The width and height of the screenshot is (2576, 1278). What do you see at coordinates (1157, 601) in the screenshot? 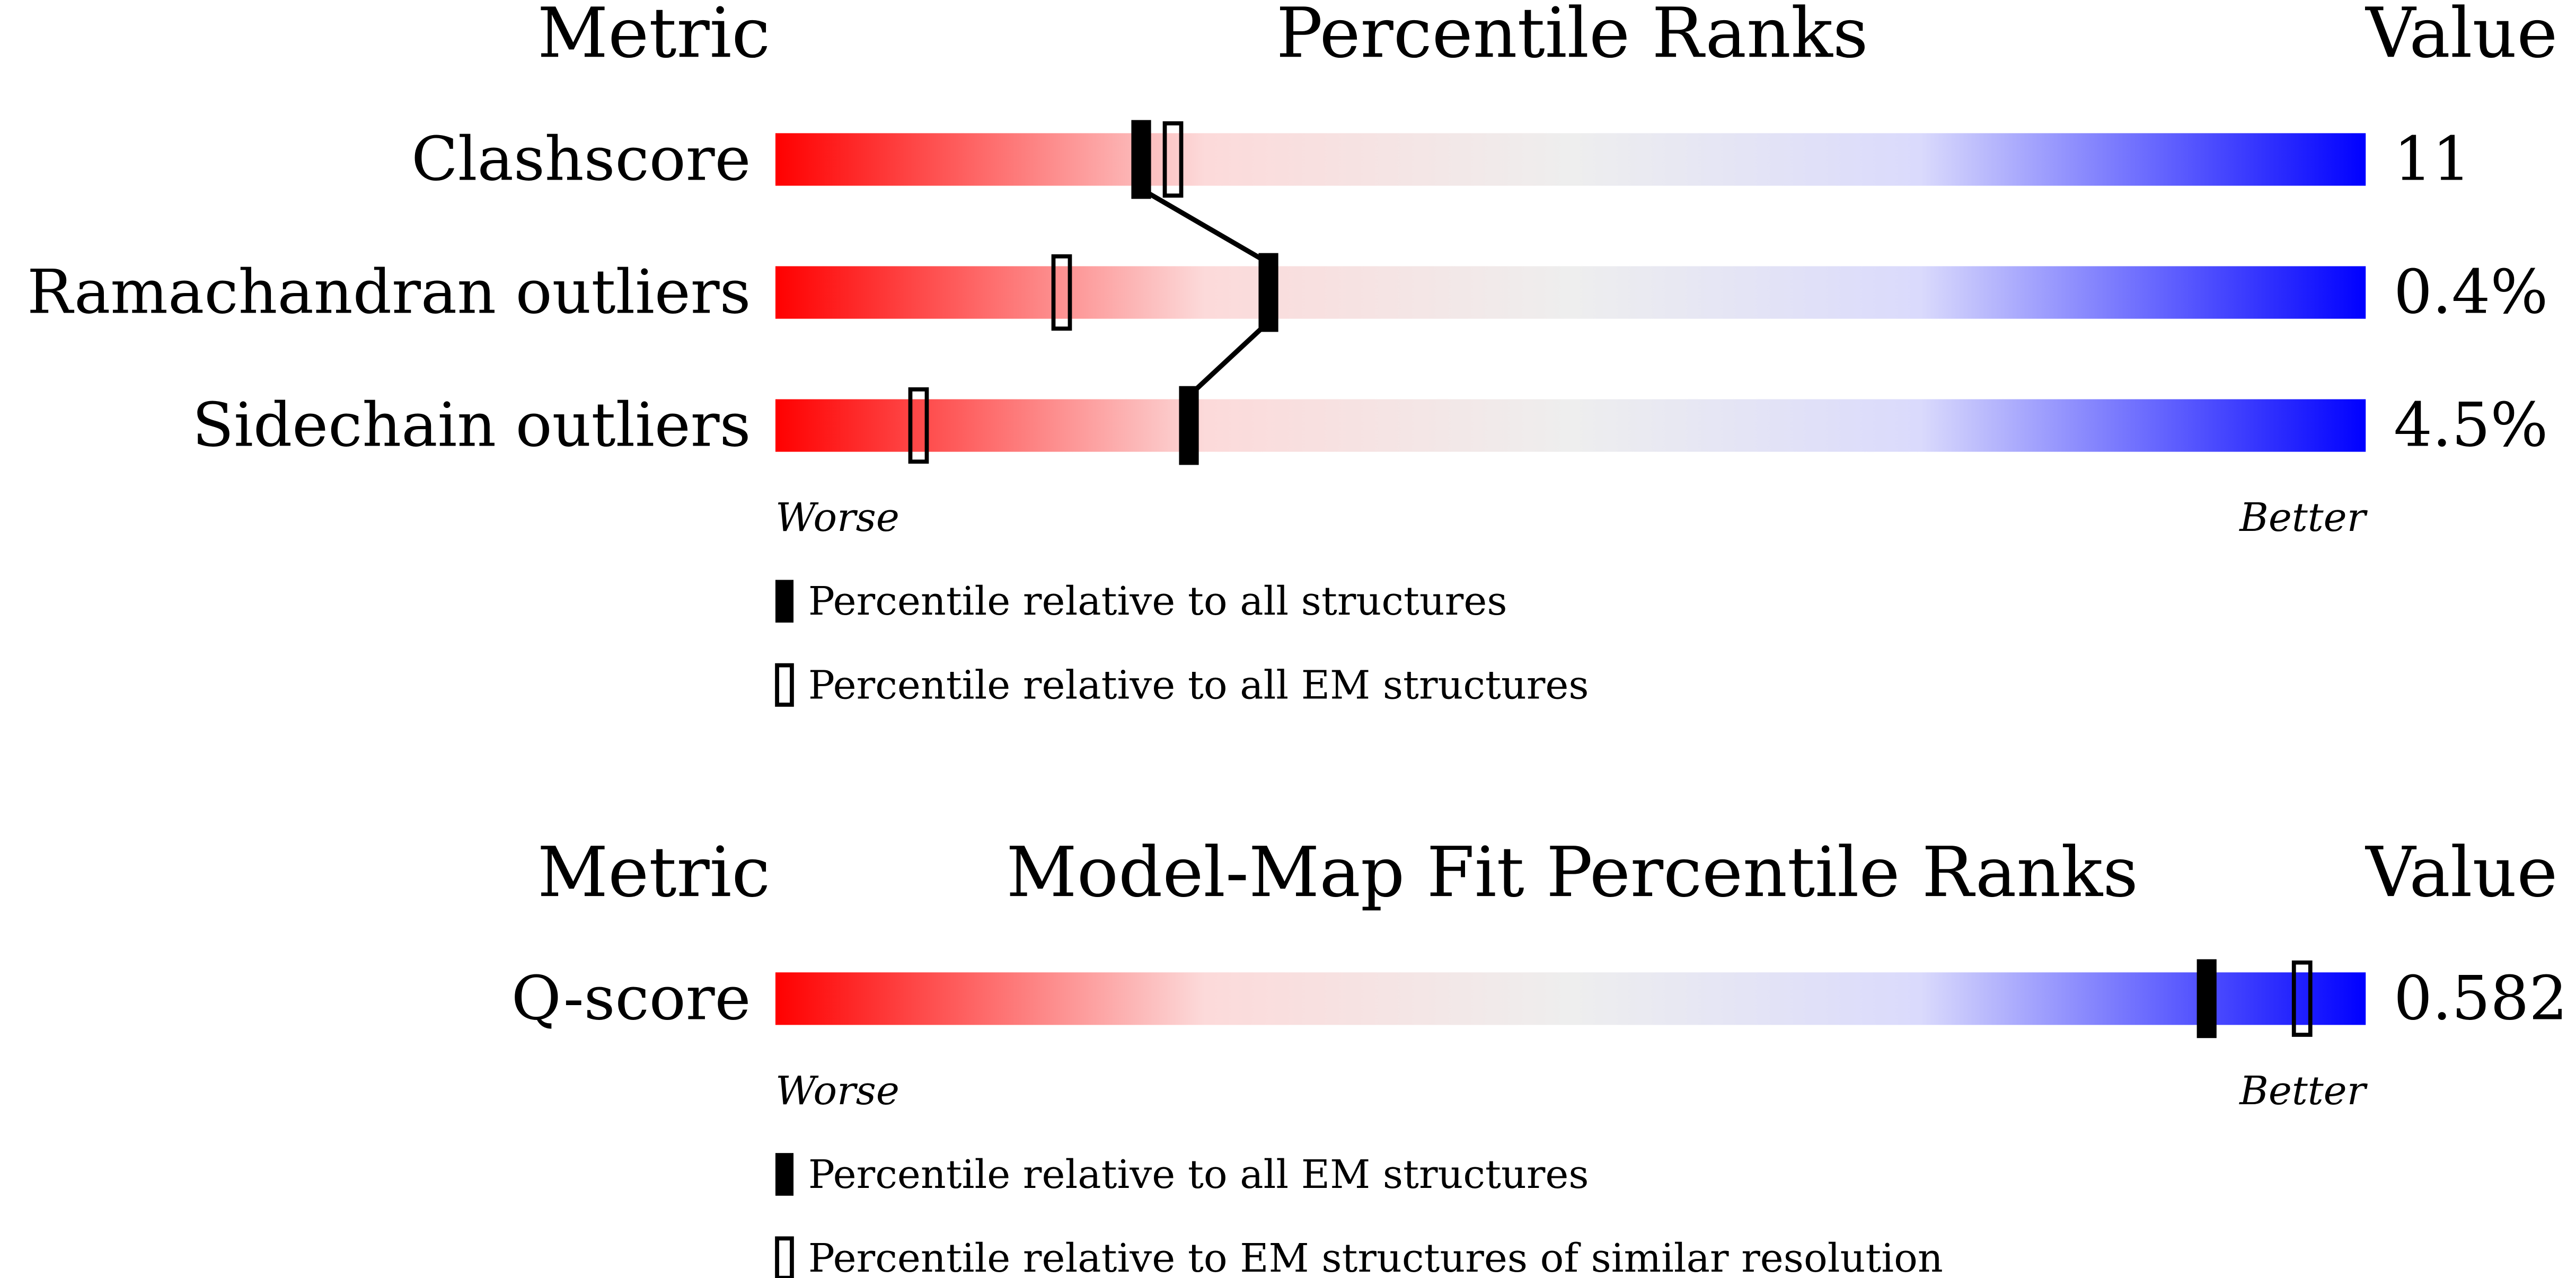
I see `legend-label: Percentile relative to all structures` at bounding box center [1157, 601].